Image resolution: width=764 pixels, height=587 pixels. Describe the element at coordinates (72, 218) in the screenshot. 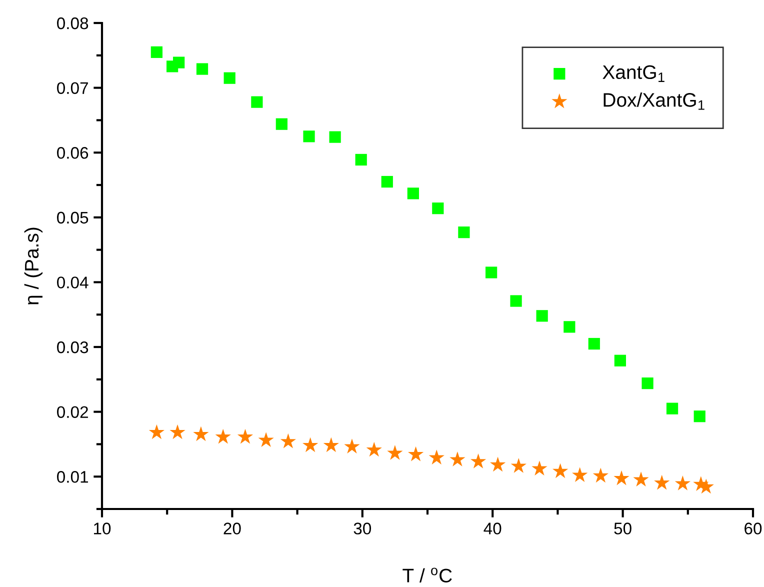

I see `y-tick-label: 0.05` at that location.